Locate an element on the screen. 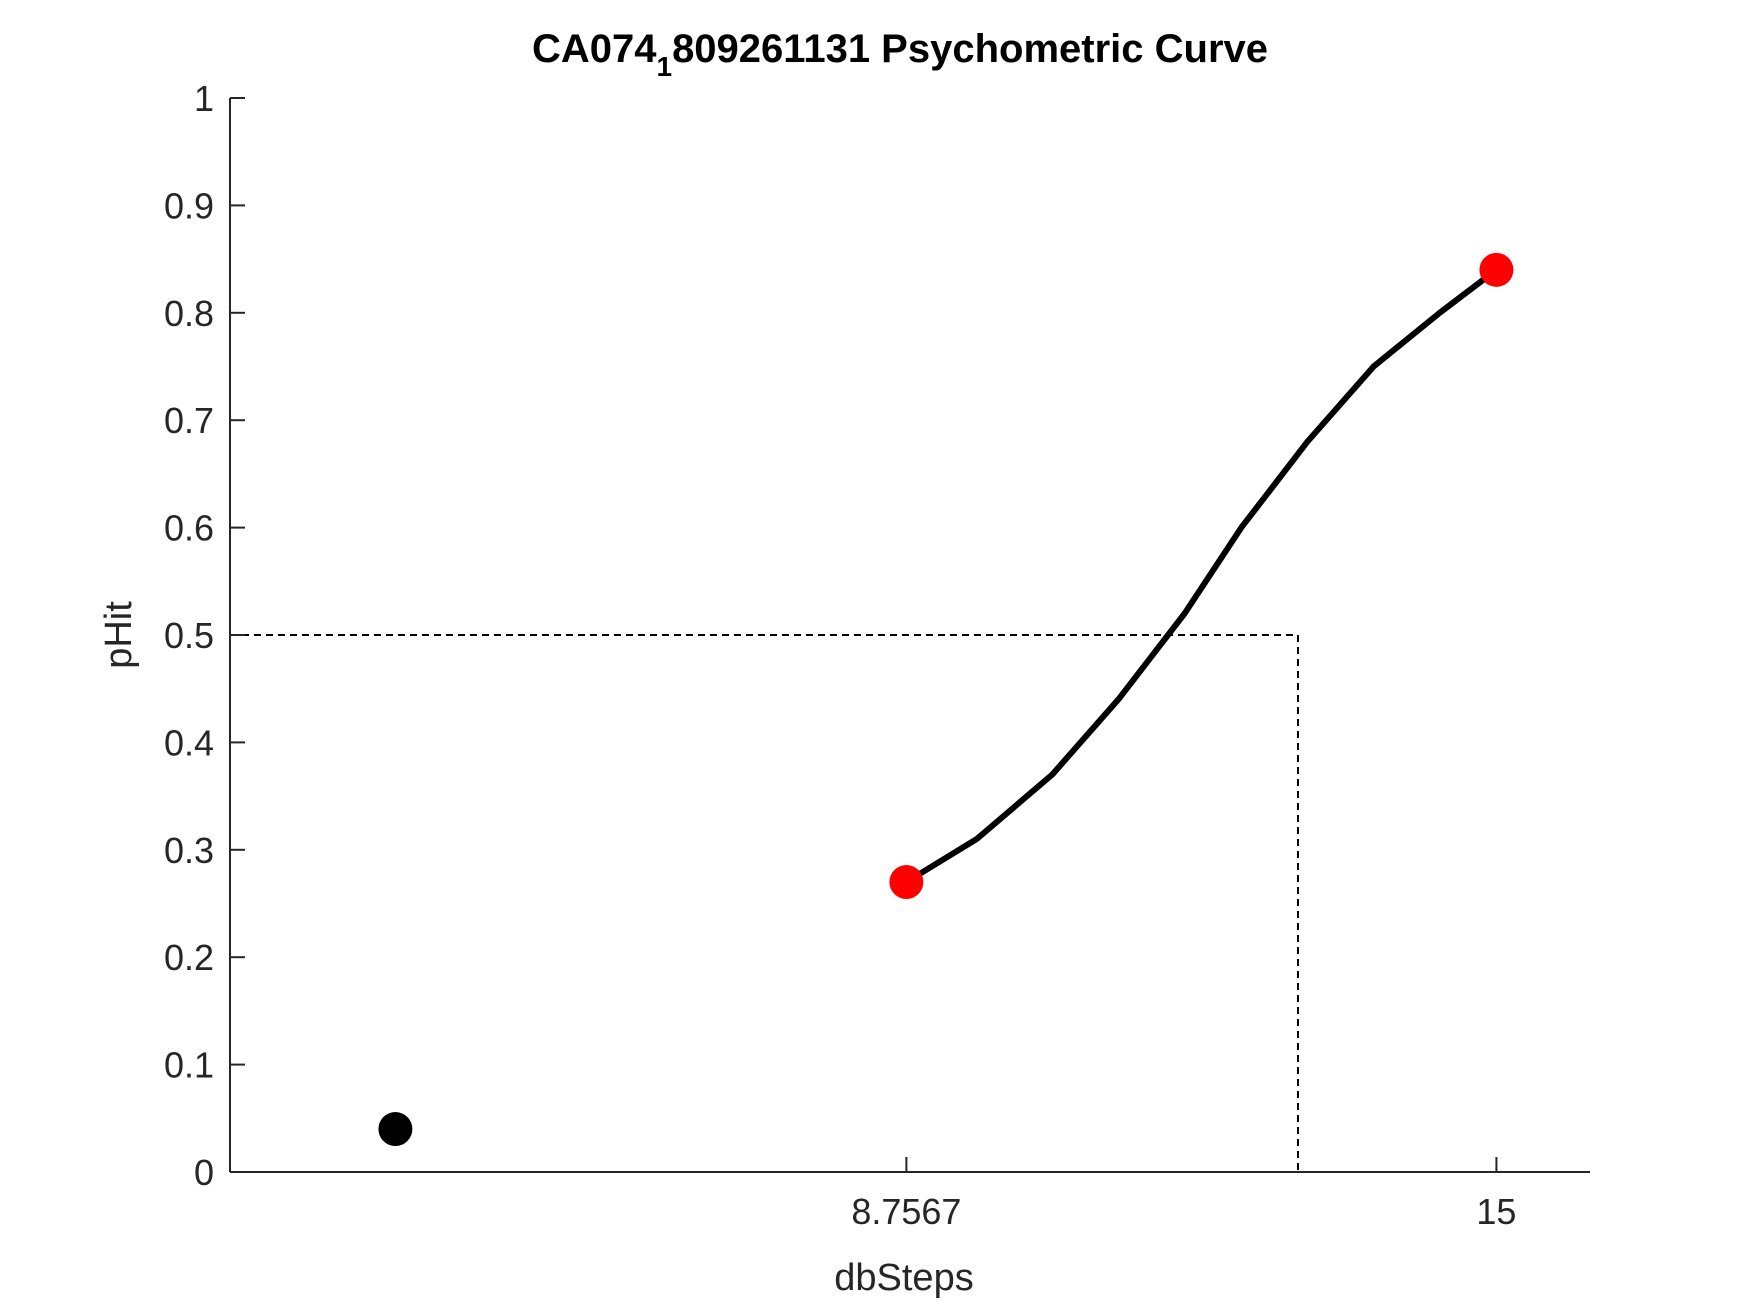 This screenshot has width=1750, height=1313. y-tick-label: 0.5 is located at coordinates (189, 635).